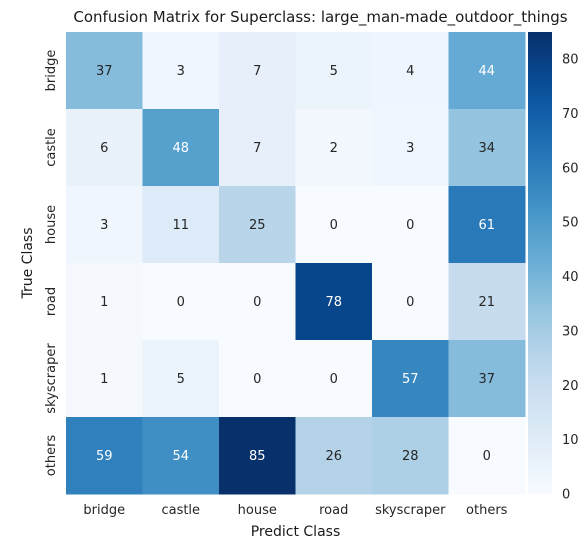  I want to click on colorbar-tick-label: 60, so click(570, 168).